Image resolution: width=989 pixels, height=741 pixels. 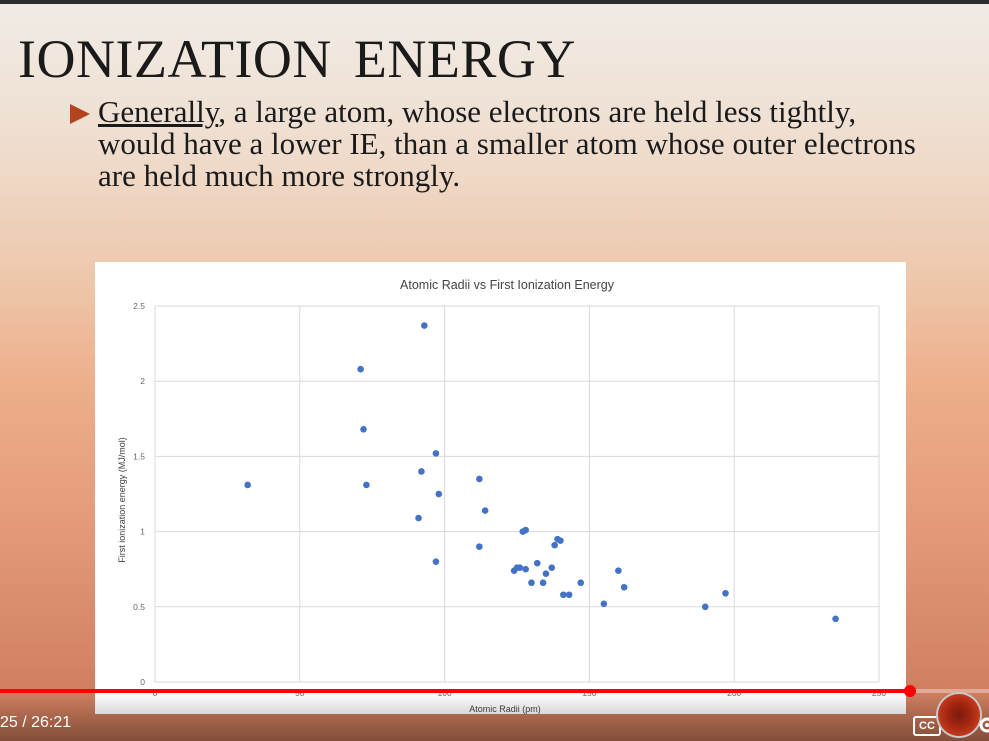 I want to click on y-tick-label: 1, so click(x=142, y=532).